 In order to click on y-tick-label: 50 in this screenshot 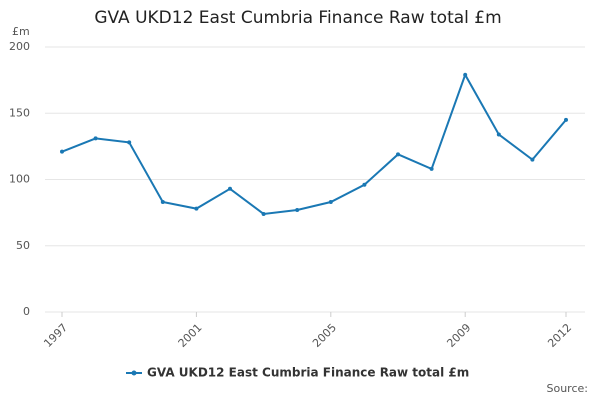, I will do `click(23, 245)`.